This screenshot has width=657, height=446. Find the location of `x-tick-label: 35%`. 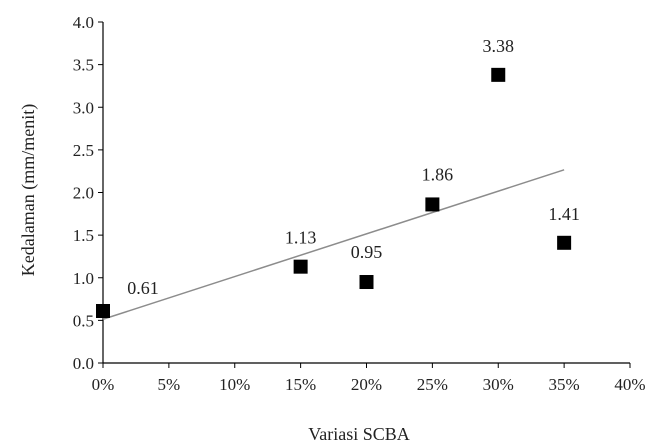

x-tick-label: 35% is located at coordinates (564, 384).